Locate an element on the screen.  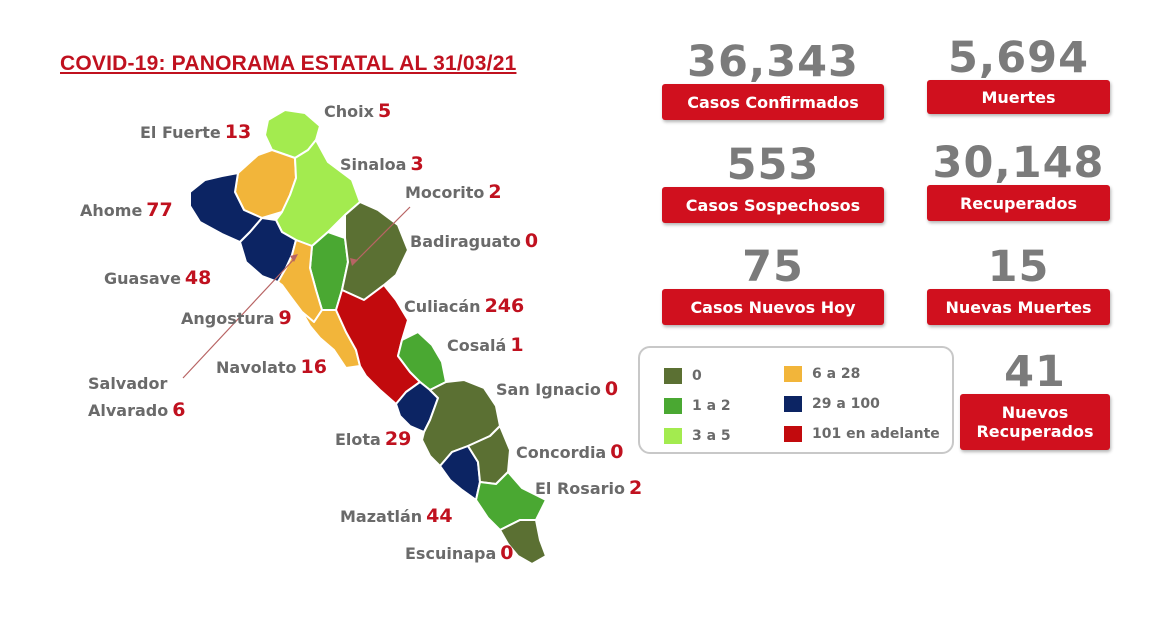
stat-casos-sospechosos: 553 Casos Sospechosos is located at coordinates (773, 183).